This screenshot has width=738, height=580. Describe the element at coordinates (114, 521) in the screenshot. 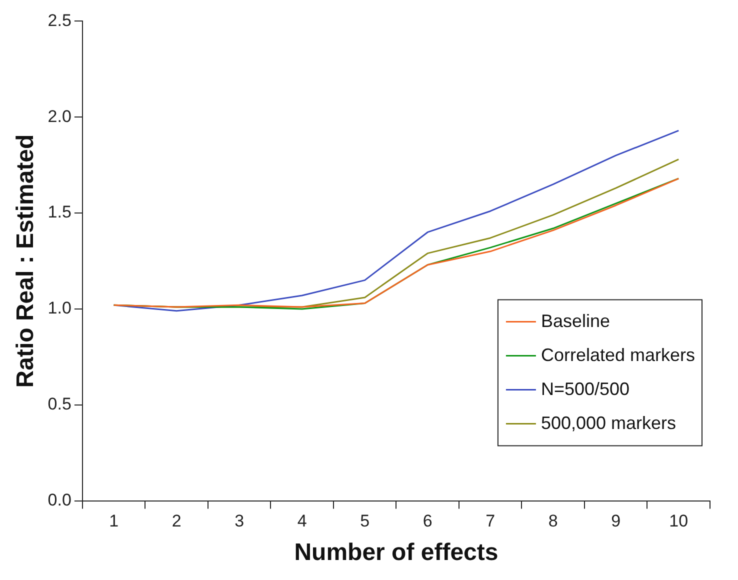

I see `x-tick-label: 1` at that location.